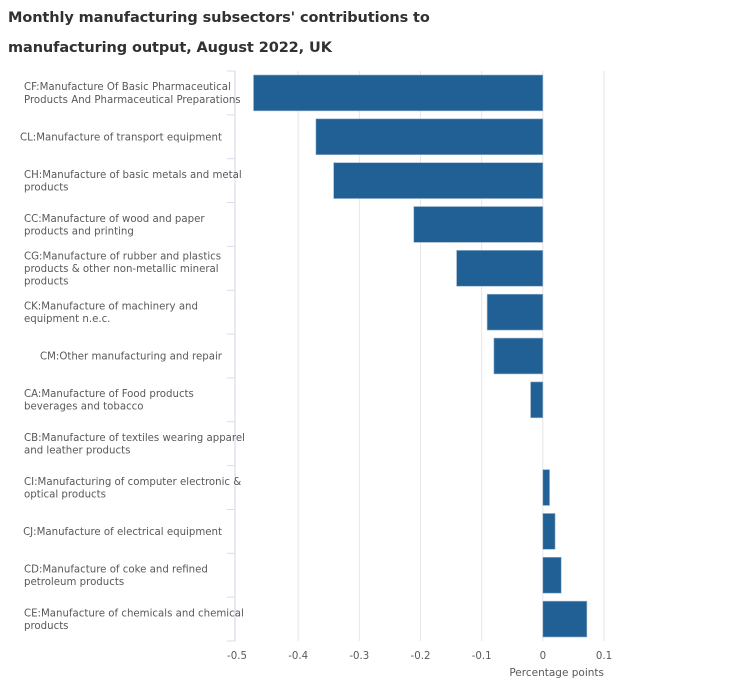  Describe the element at coordinates (482, 656) in the screenshot. I see `x-tick-label: -0.1` at that location.